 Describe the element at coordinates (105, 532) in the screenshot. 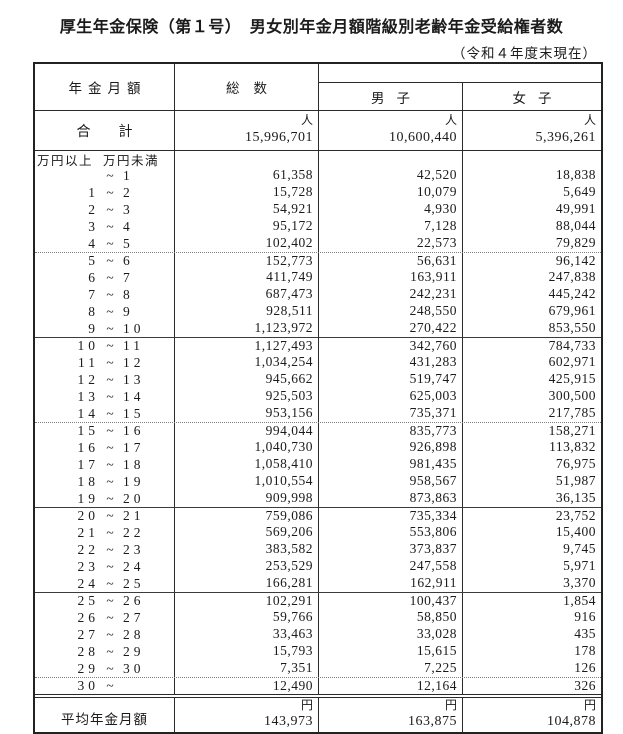

I see `range-label: 21 ~22` at that location.